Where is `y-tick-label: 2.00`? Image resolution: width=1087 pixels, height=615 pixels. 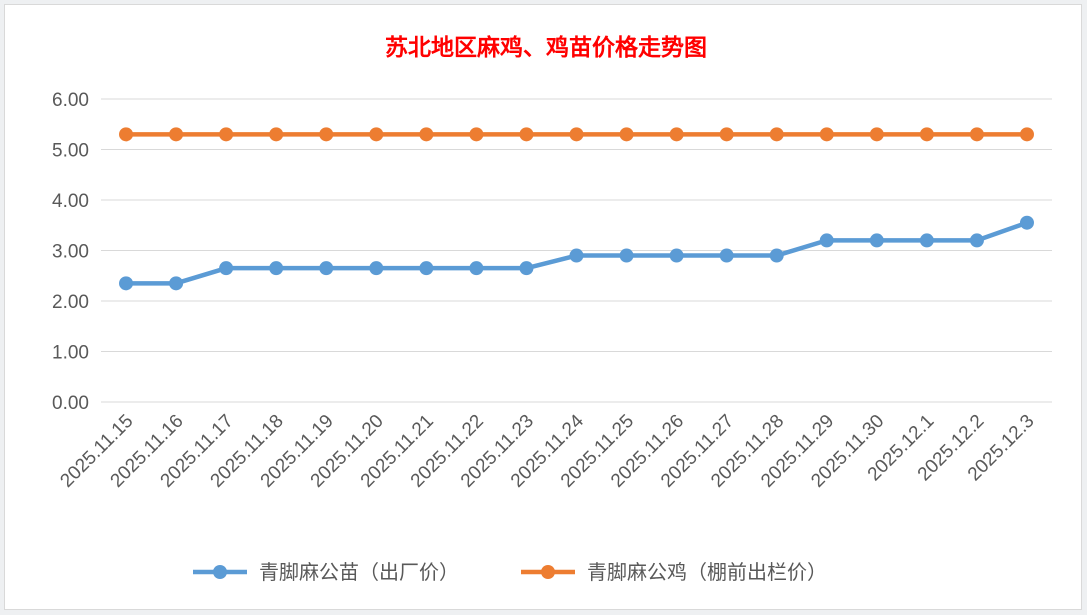
y-tick-label: 2.00 is located at coordinates (70, 302).